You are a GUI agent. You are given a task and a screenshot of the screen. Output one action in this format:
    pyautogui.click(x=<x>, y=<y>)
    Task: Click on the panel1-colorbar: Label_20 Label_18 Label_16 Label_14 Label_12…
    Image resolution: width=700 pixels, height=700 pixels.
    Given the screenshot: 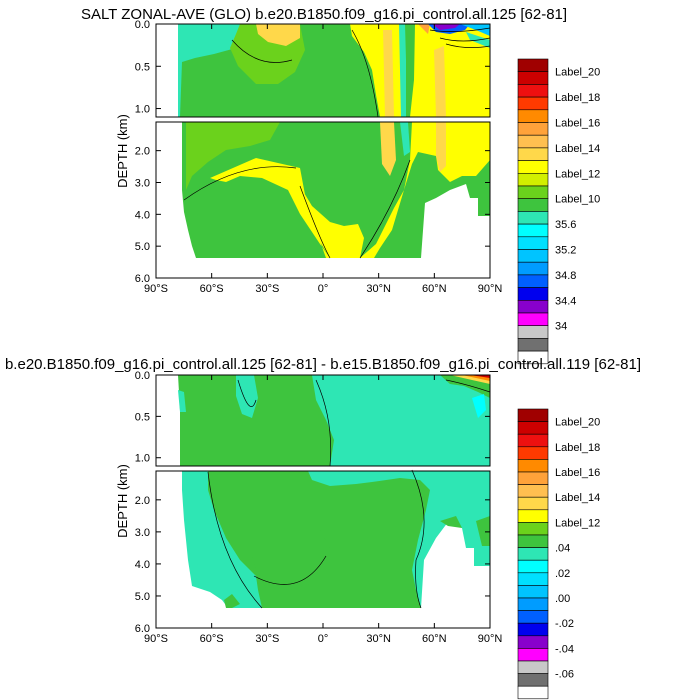 What is the action you would take?
    pyautogui.click(x=558, y=211)
    